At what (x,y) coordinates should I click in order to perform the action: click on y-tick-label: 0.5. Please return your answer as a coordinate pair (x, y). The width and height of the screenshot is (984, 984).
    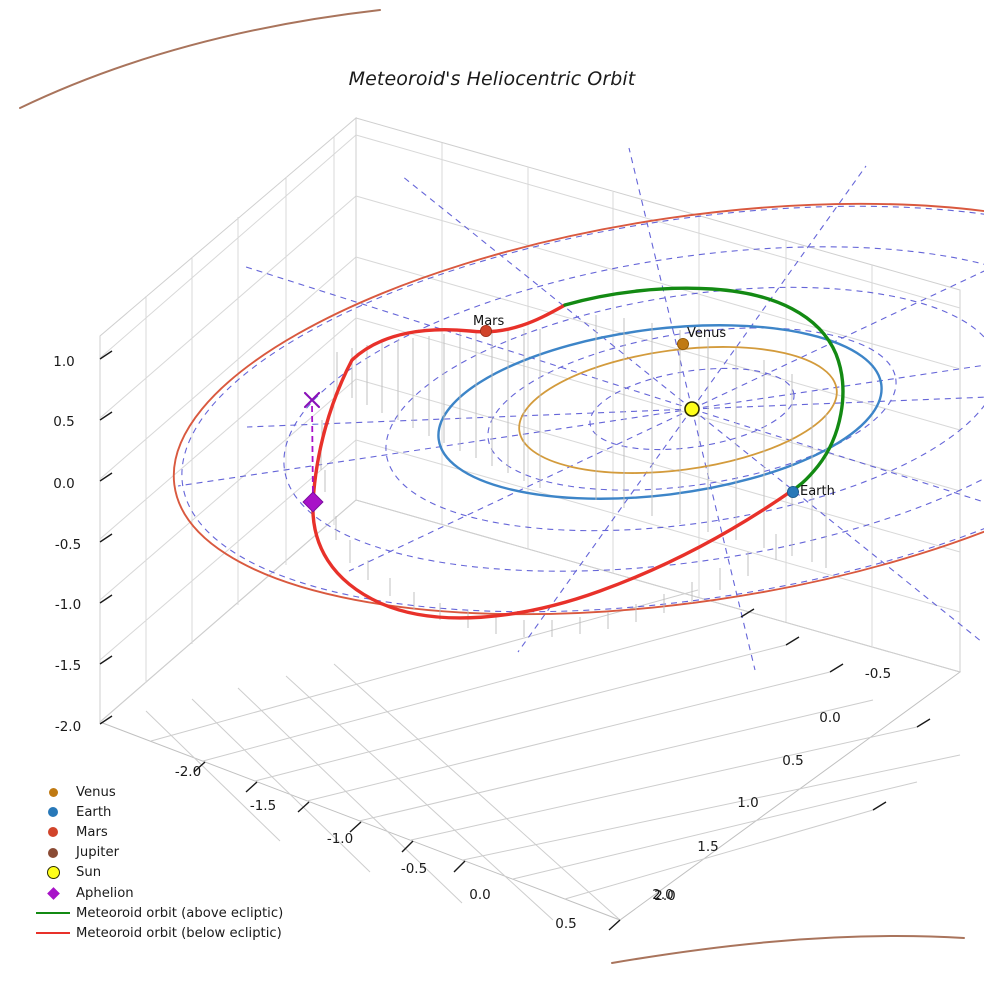
    Looking at the image, I should click on (793, 761).